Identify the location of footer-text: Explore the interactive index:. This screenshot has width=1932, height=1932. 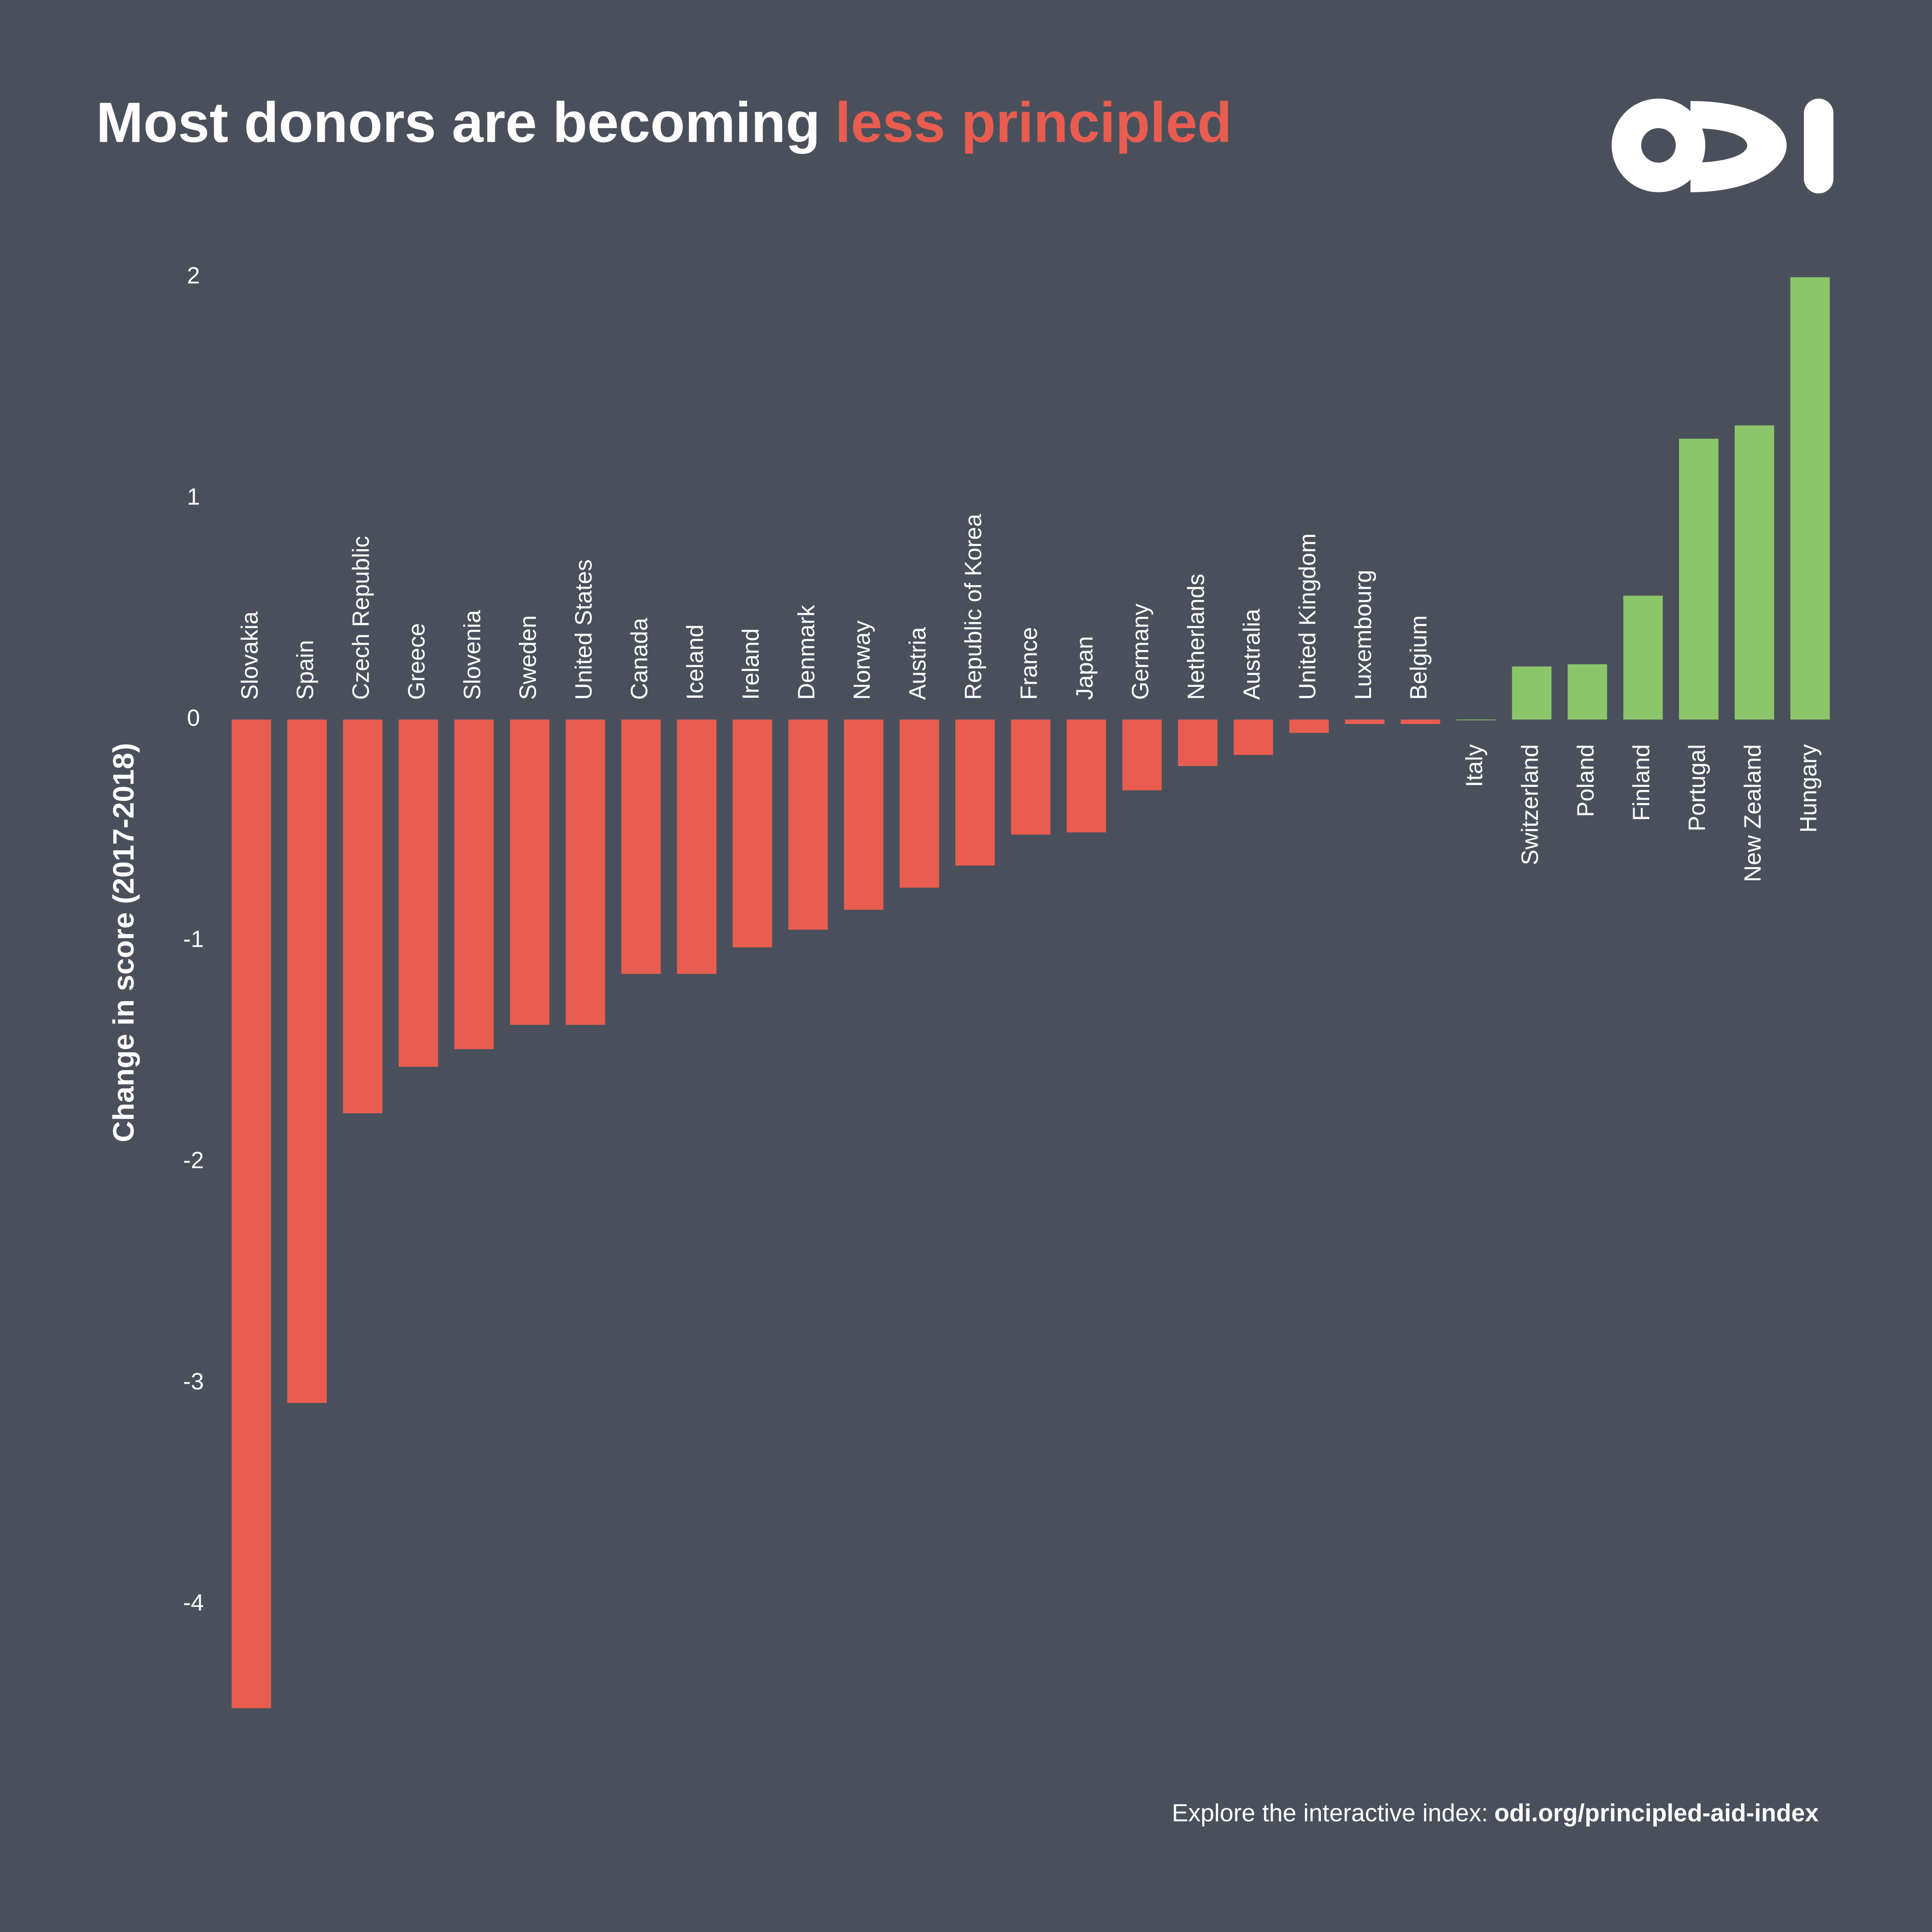
(1330, 1813).